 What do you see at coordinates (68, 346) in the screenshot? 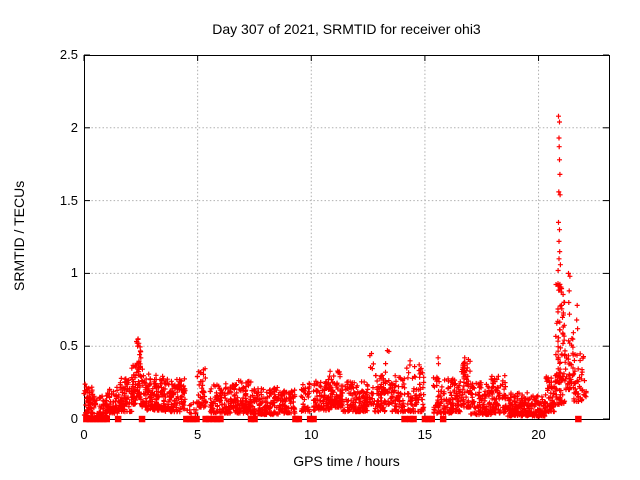
I see `y-tick-label: 0.5` at bounding box center [68, 346].